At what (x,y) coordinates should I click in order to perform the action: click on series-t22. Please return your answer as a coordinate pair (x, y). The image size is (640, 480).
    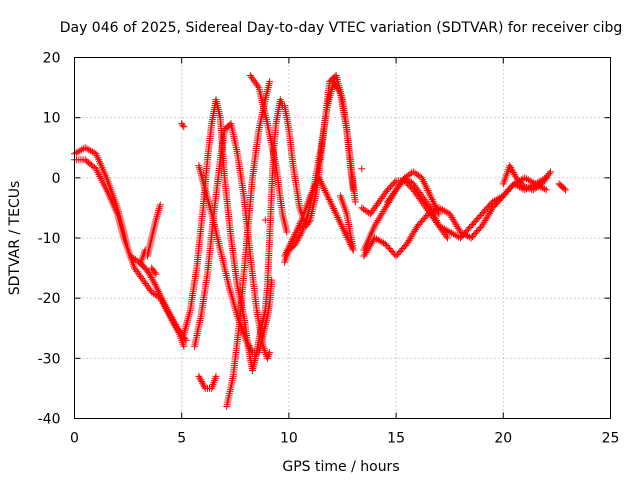
    Looking at the image, I should click on (265, 220).